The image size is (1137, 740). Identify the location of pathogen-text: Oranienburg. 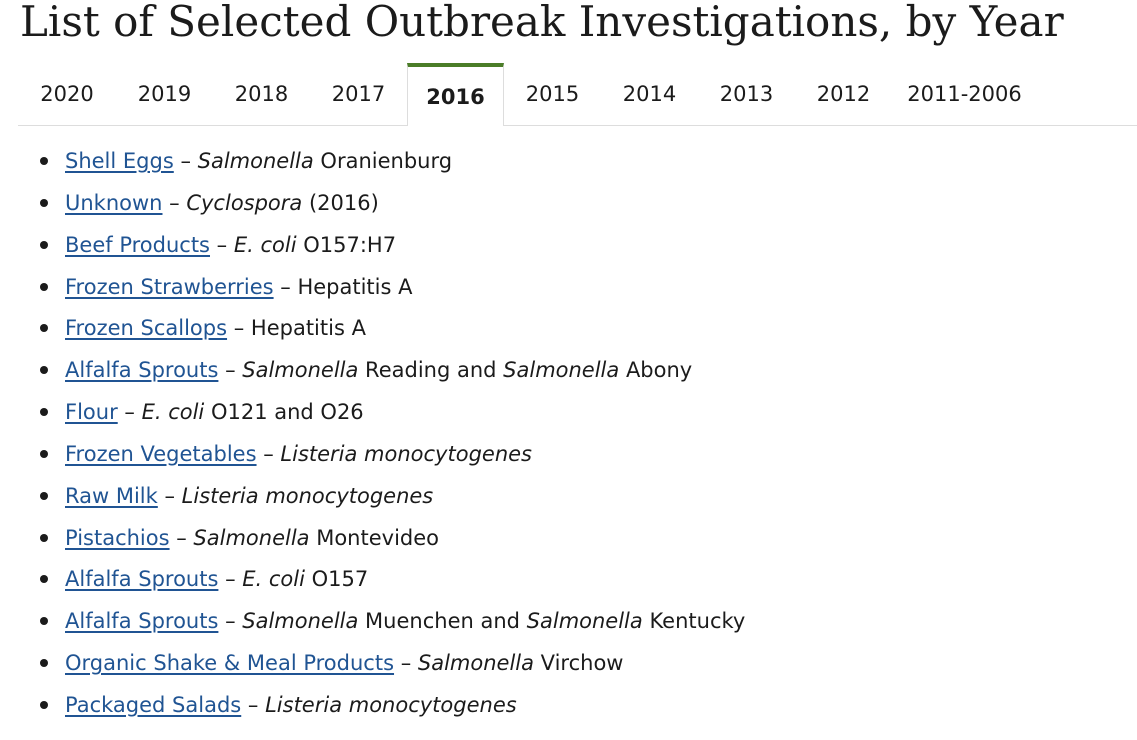
(383, 161).